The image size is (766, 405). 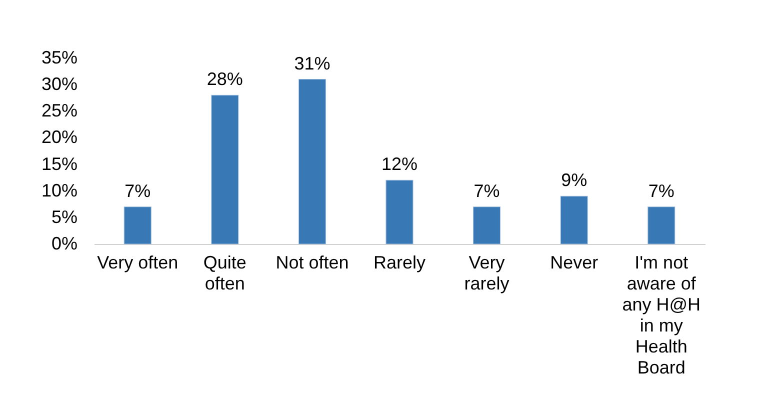 What do you see at coordinates (312, 262) in the screenshot?
I see `x-tick-label: Not often` at bounding box center [312, 262].